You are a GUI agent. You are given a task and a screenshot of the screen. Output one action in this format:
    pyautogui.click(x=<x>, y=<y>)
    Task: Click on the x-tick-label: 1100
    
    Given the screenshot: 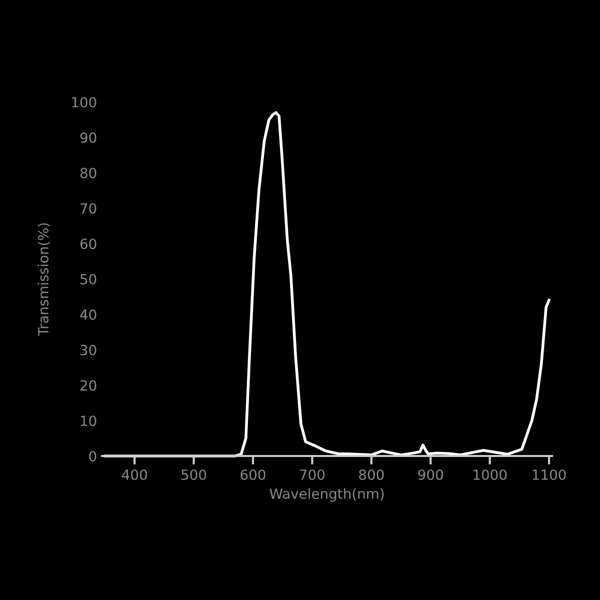 What is the action you would take?
    pyautogui.click(x=549, y=474)
    